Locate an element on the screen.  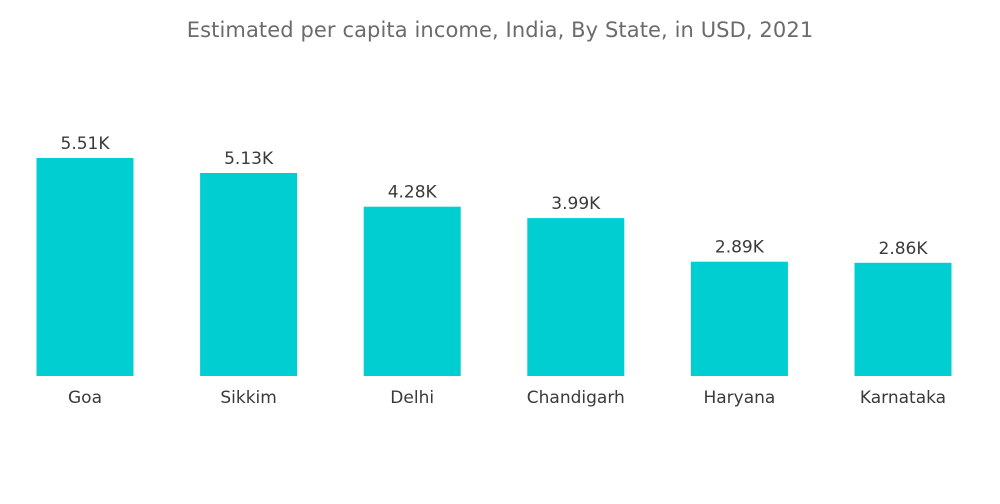
category-label-goa: Goa is located at coordinates (85, 398).